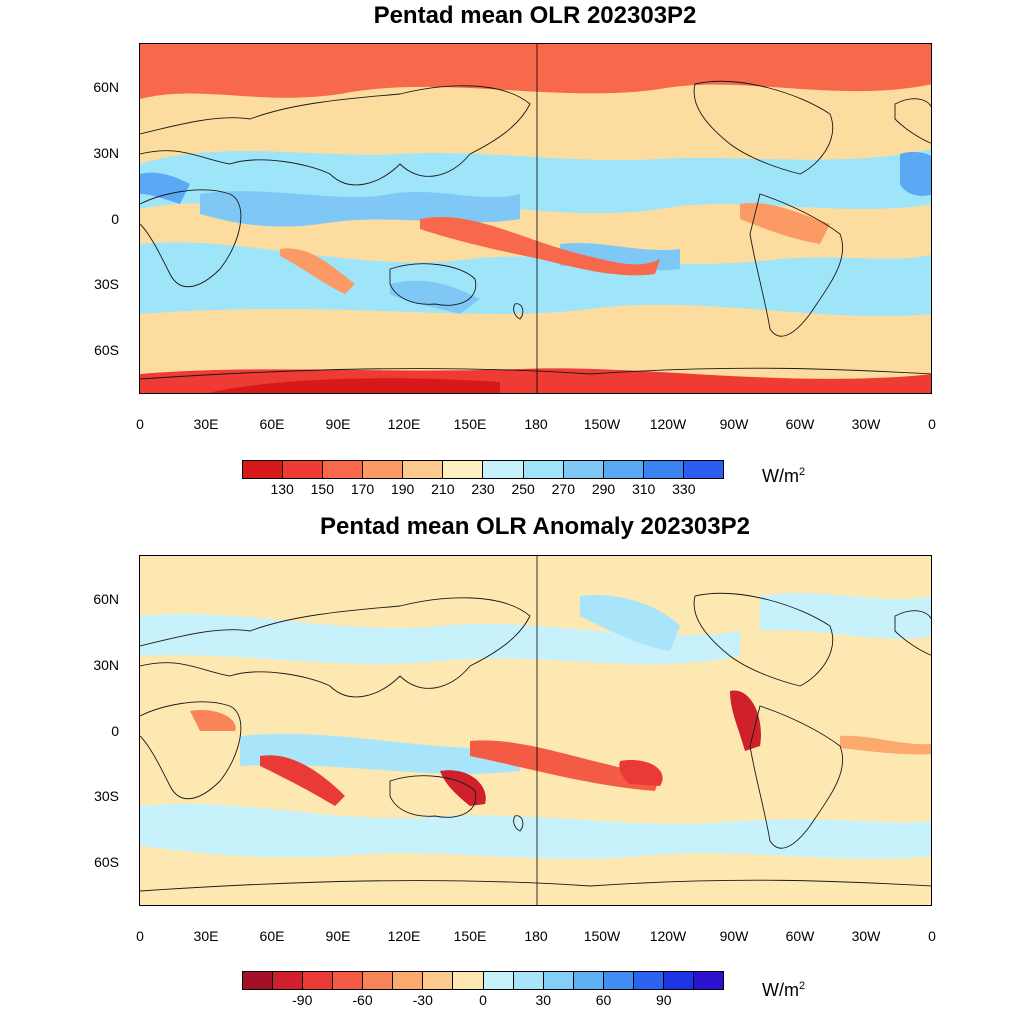 Image resolution: width=1024 pixels, height=1024 pixels. What do you see at coordinates (322, 489) in the screenshot?
I see `colorbar-tick-label: 150` at bounding box center [322, 489].